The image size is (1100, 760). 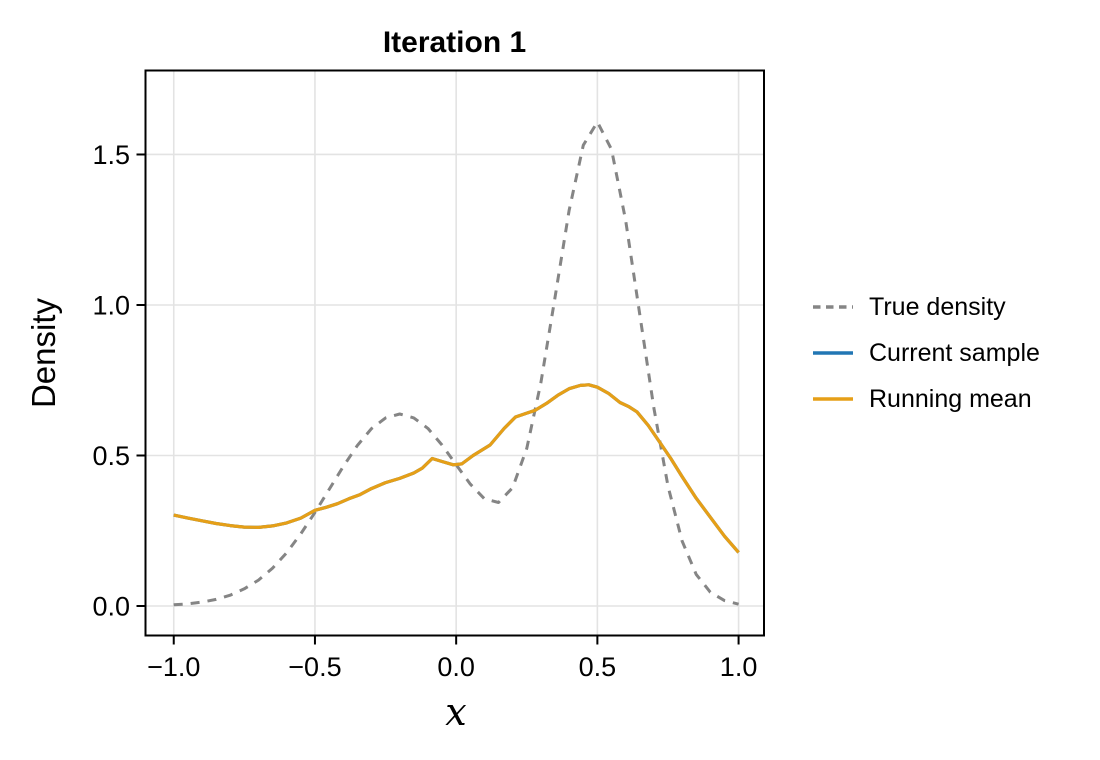 I want to click on x-tick-label: −1.0, so click(x=173, y=667).